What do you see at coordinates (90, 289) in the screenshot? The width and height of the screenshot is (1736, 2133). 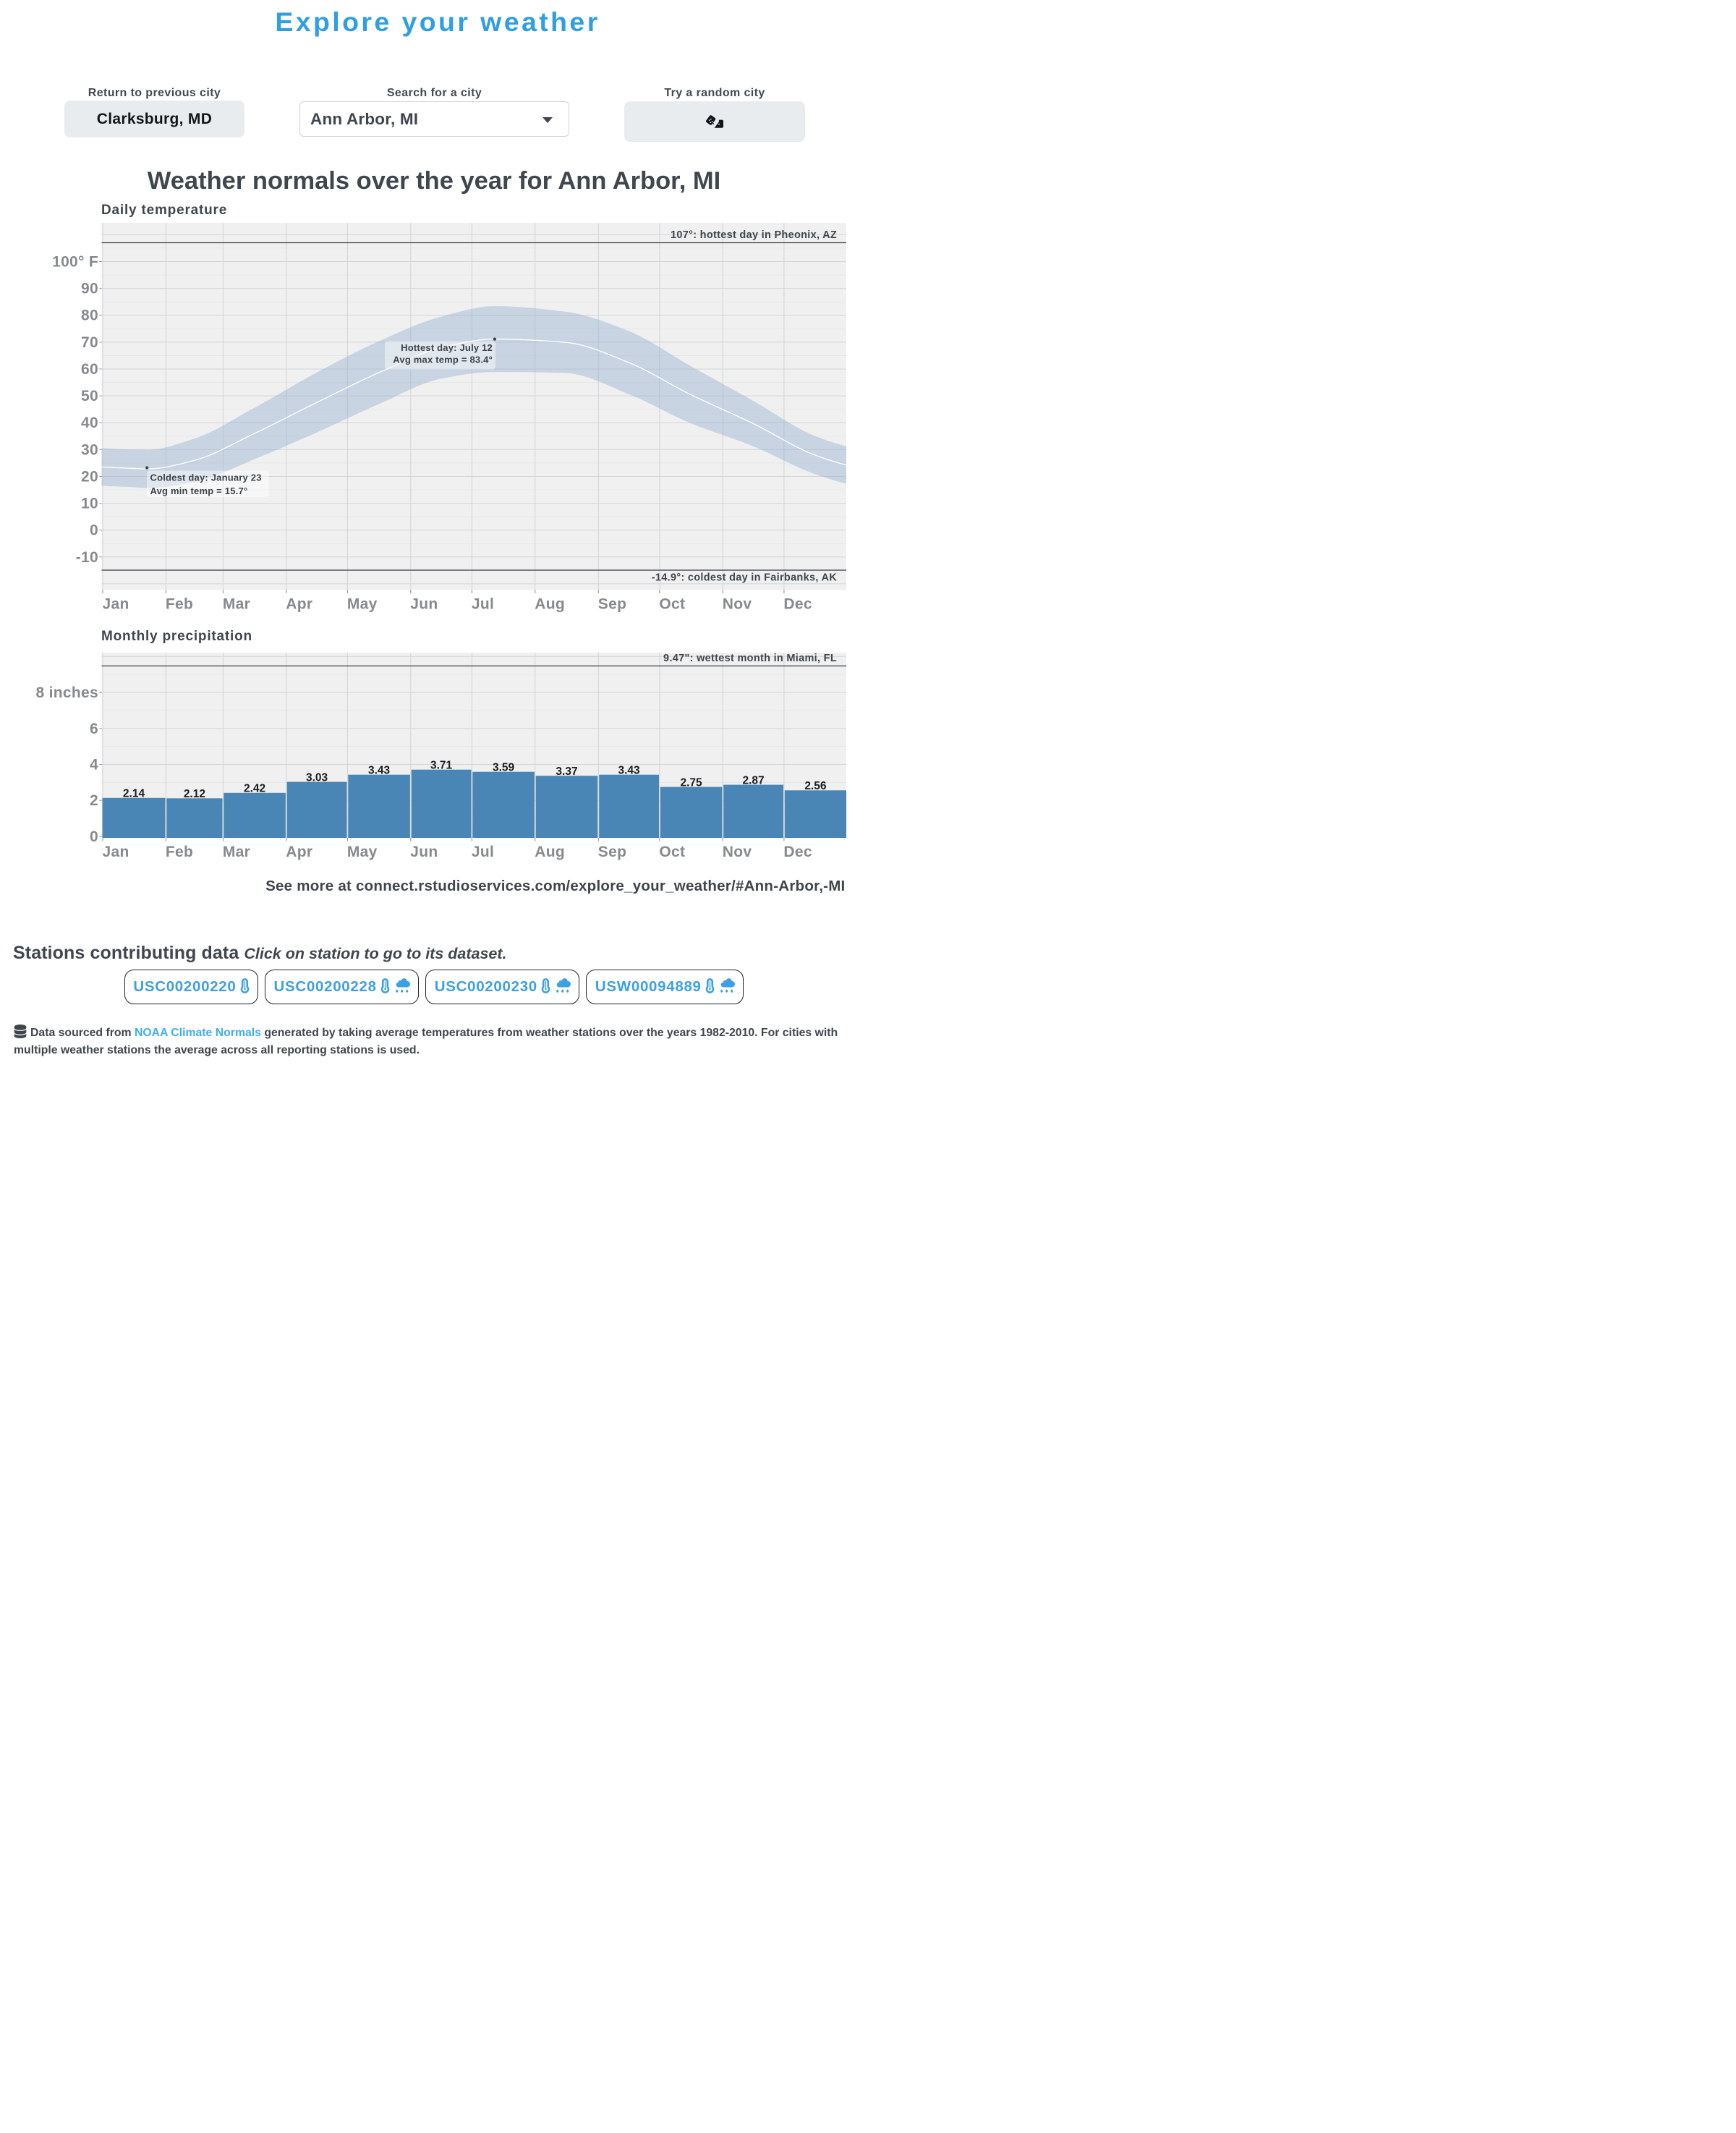 I see `svg-text: 90` at bounding box center [90, 289].